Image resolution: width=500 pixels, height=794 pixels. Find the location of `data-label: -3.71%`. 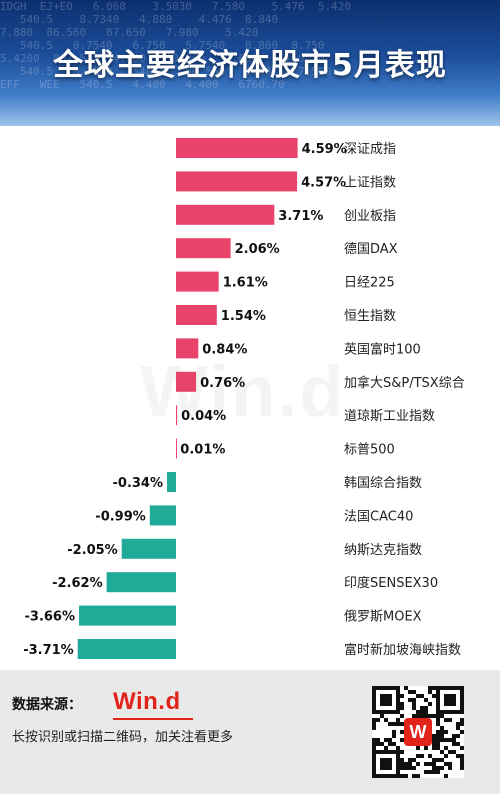

data-label: -3.71% is located at coordinates (48, 650).